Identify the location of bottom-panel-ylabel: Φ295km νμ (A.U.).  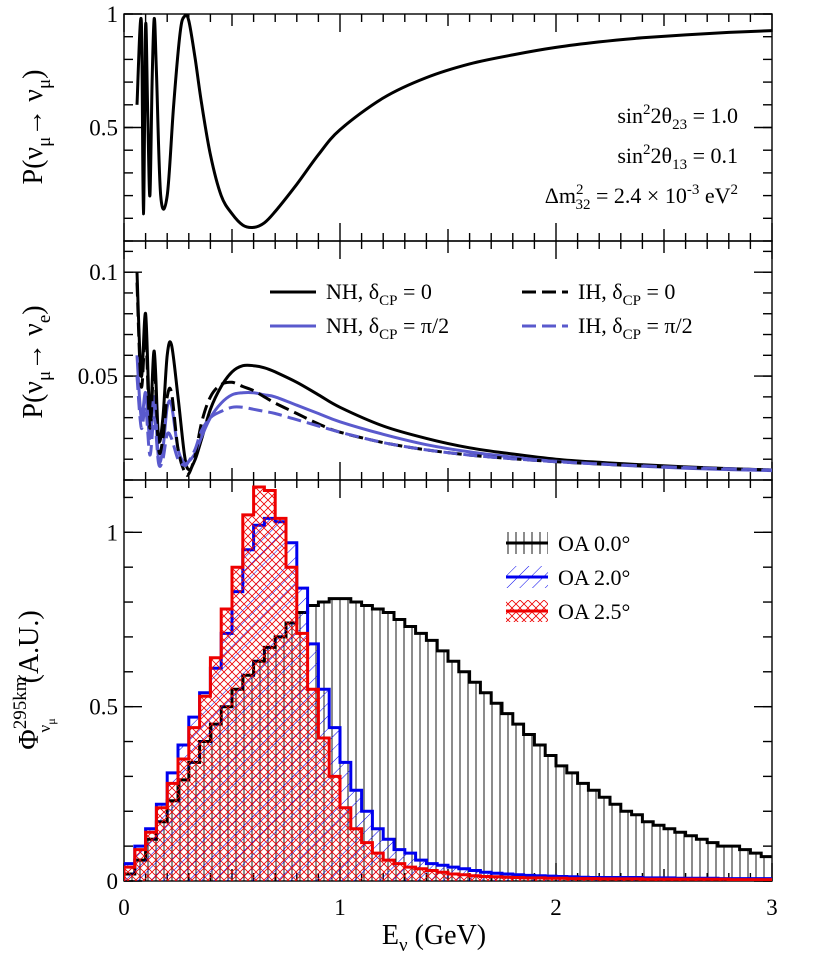
(34, 679).